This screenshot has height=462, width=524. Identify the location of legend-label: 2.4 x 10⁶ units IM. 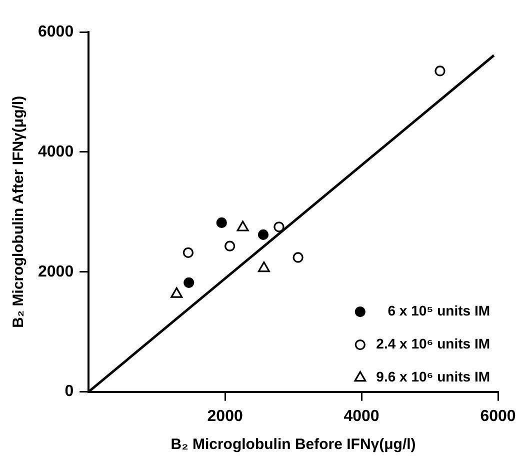
(433, 344).